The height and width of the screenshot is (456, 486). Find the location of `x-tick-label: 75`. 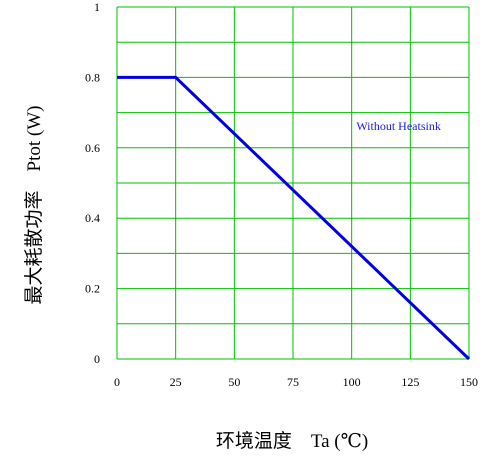

x-tick-label: 75 is located at coordinates (293, 382).